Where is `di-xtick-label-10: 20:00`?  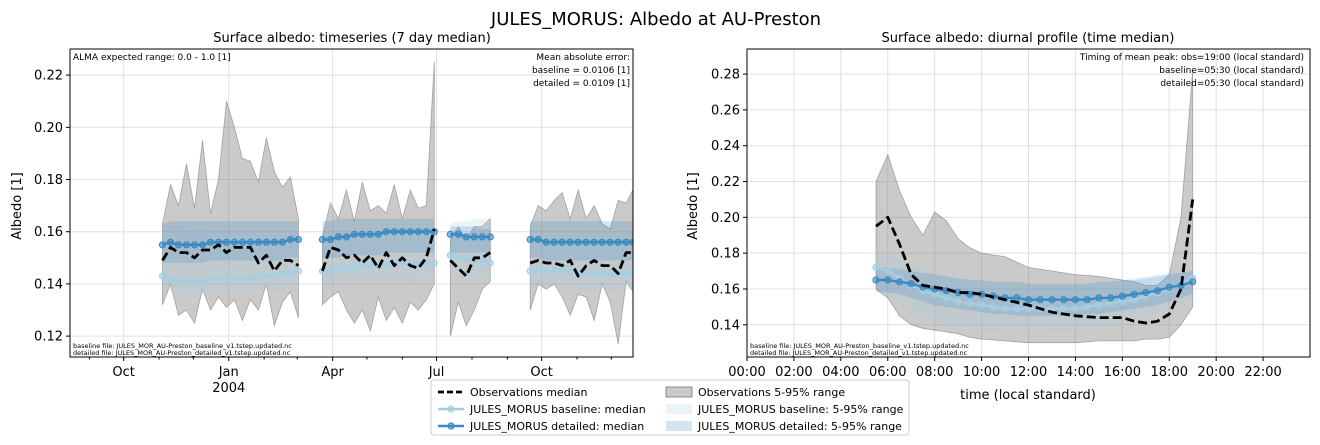
di-xtick-label-10: 20:00 is located at coordinates (1215, 372).